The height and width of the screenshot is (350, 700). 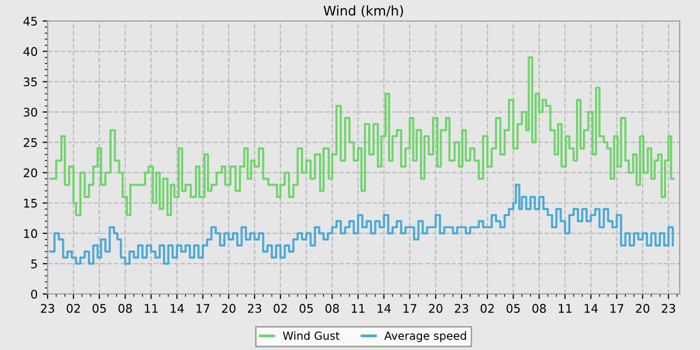 I want to click on chart-title: Wind (km/h), so click(x=363, y=11).